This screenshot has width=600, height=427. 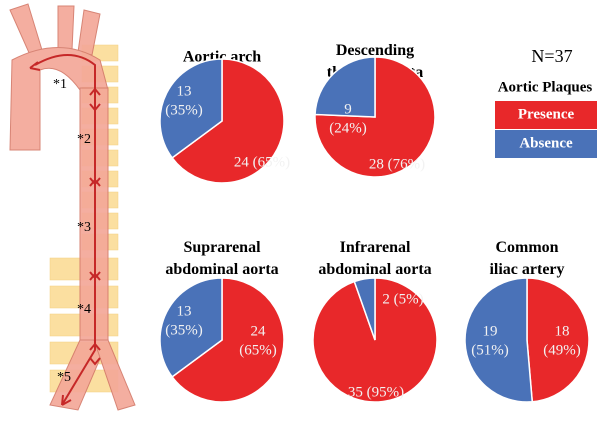 What do you see at coordinates (348, 119) in the screenshot?
I see `value-label: 9 (24%)` at bounding box center [348, 119].